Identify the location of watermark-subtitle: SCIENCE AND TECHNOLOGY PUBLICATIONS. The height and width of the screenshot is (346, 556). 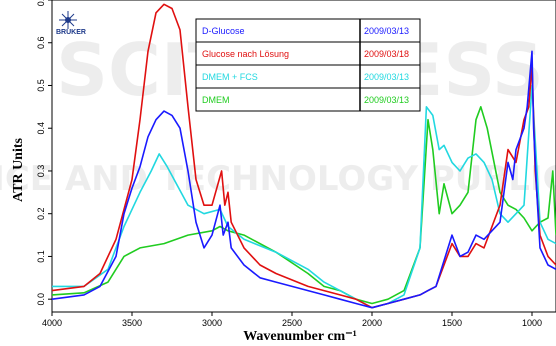
(278, 179).